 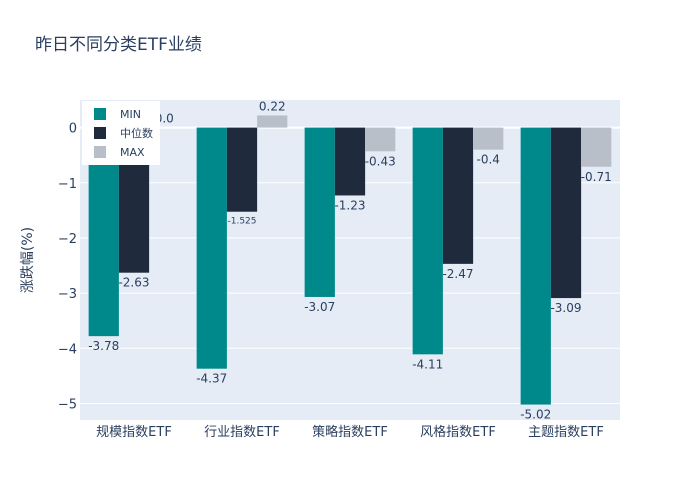 I want to click on data-label: -5.02, so click(x=535, y=415).